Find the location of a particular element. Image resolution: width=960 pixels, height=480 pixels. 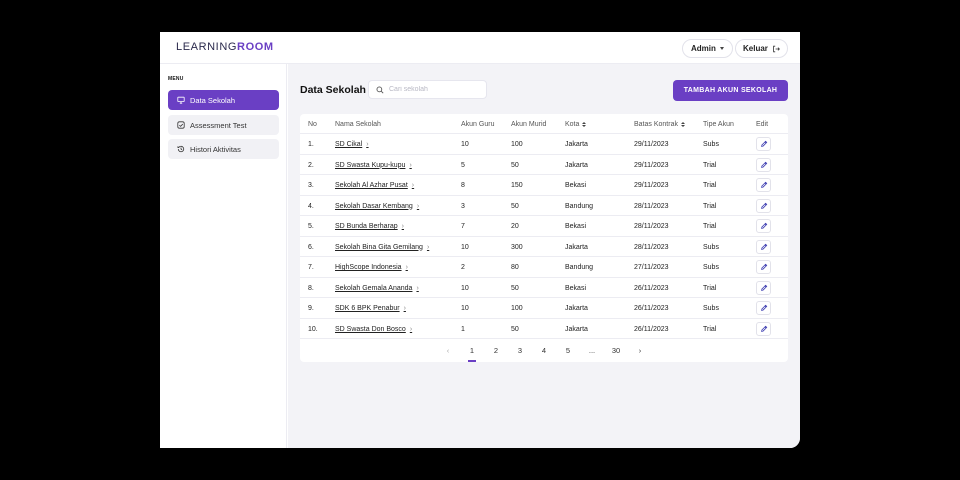

school-name-link: SD Bunda Berharap › is located at coordinates (369, 226).